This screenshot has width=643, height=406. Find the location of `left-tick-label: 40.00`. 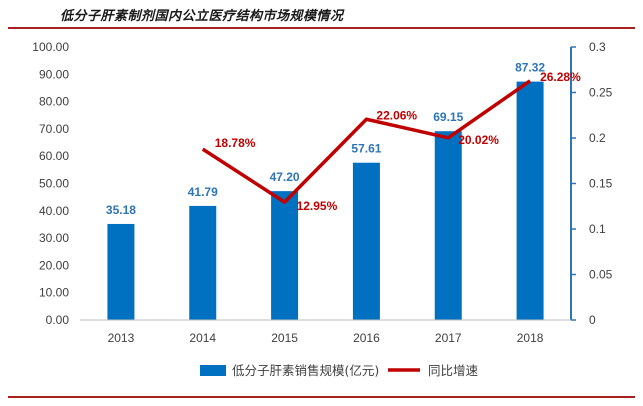

left-tick-label: 40.00 is located at coordinates (54, 211).